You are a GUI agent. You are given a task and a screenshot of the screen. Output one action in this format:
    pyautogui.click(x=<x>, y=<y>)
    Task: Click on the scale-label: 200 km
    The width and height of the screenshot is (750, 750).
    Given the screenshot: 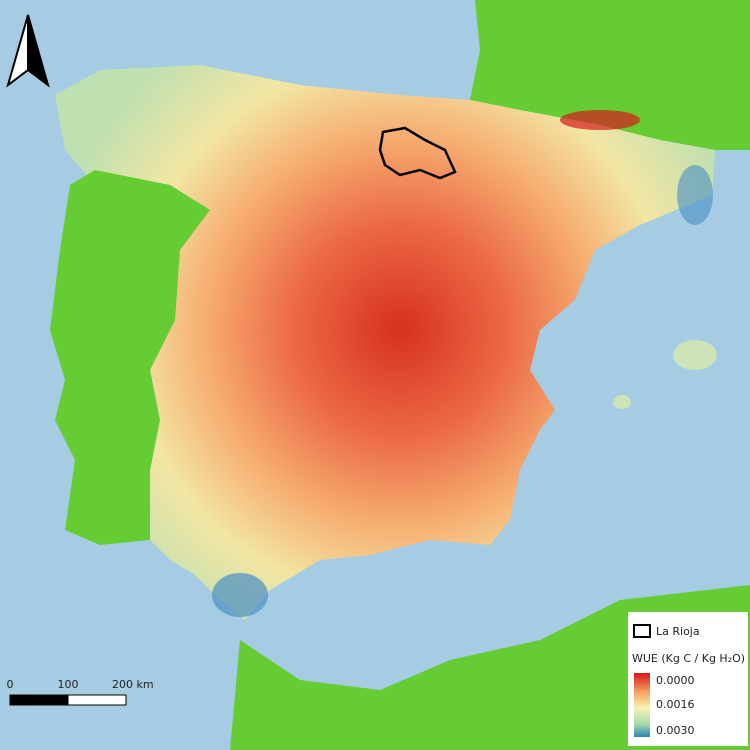 What is the action you would take?
    pyautogui.click(x=133, y=684)
    